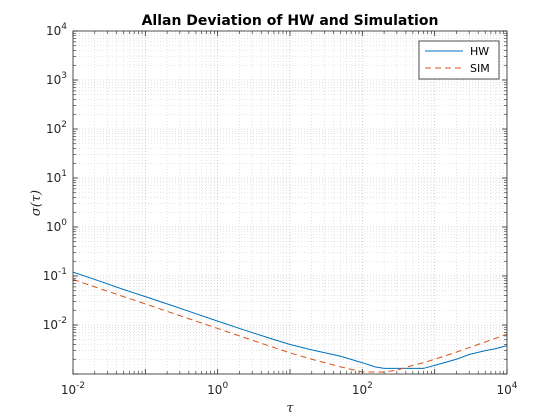 This screenshot has height=420, width=560. What do you see at coordinates (290, 408) in the screenshot?
I see `x-axis-label: τ` at bounding box center [290, 408].